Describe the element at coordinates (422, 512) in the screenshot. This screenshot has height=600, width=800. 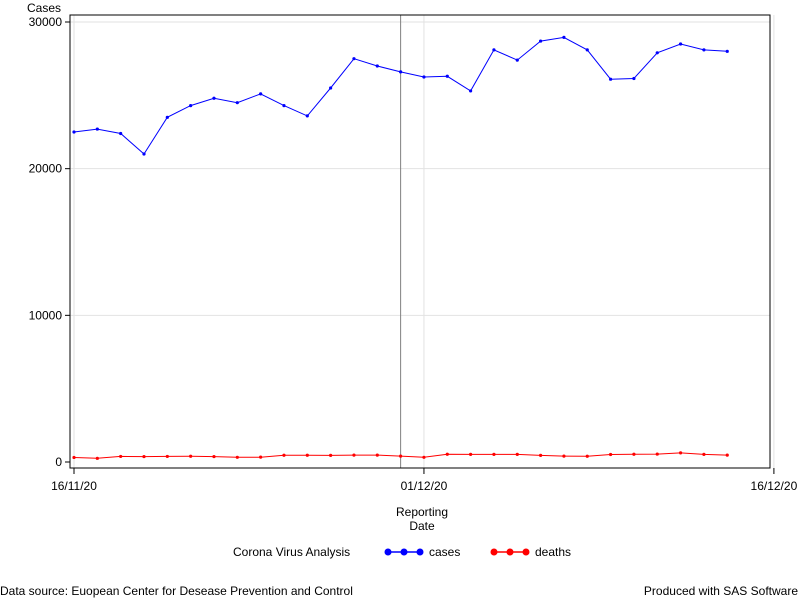
I see `x-axis-title-line1: Reporting` at that location.